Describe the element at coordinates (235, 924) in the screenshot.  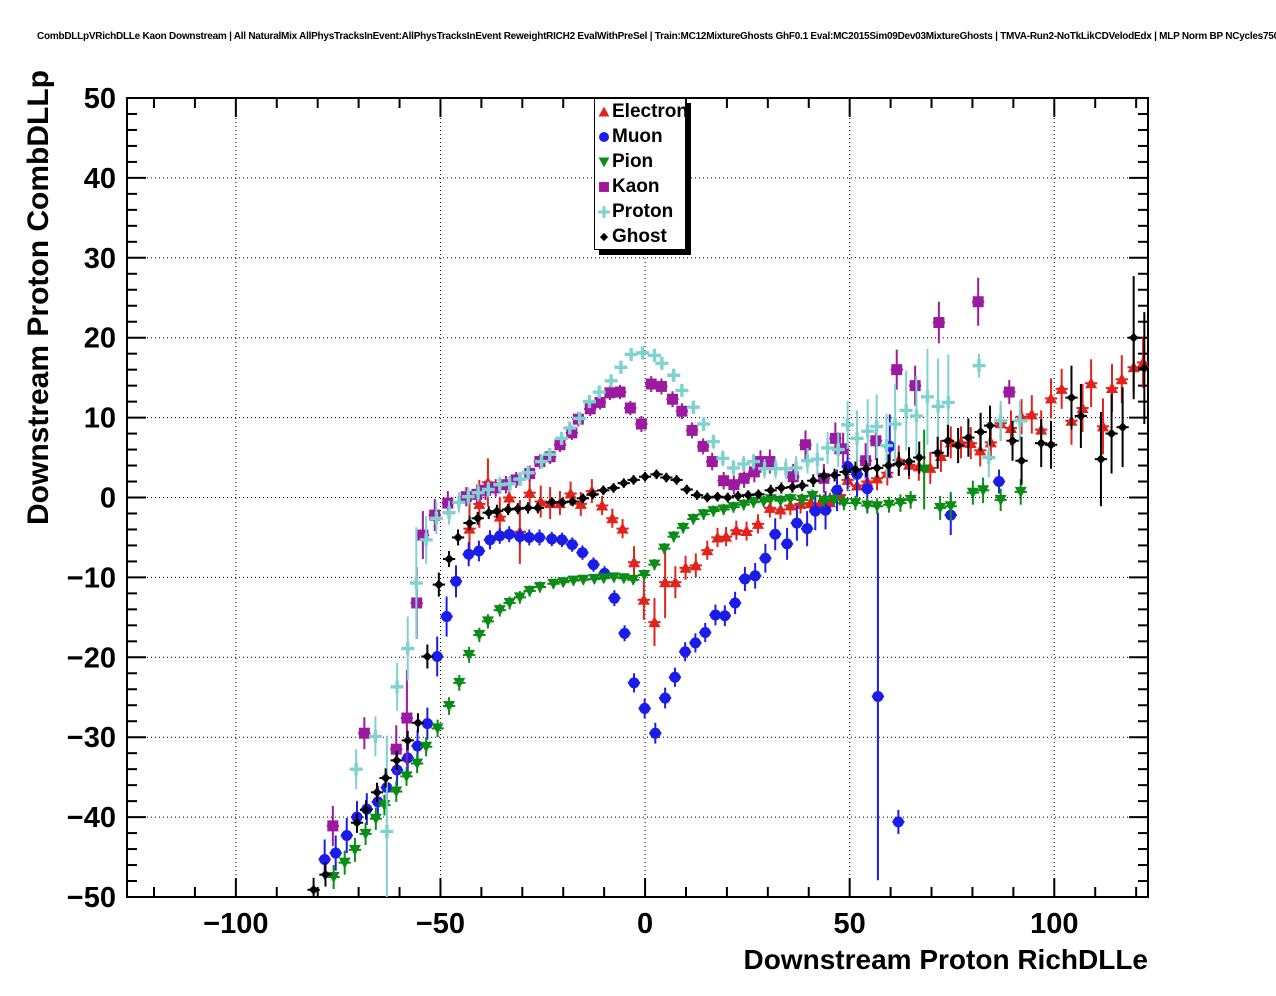
I see `svg-text: −100` at that location.